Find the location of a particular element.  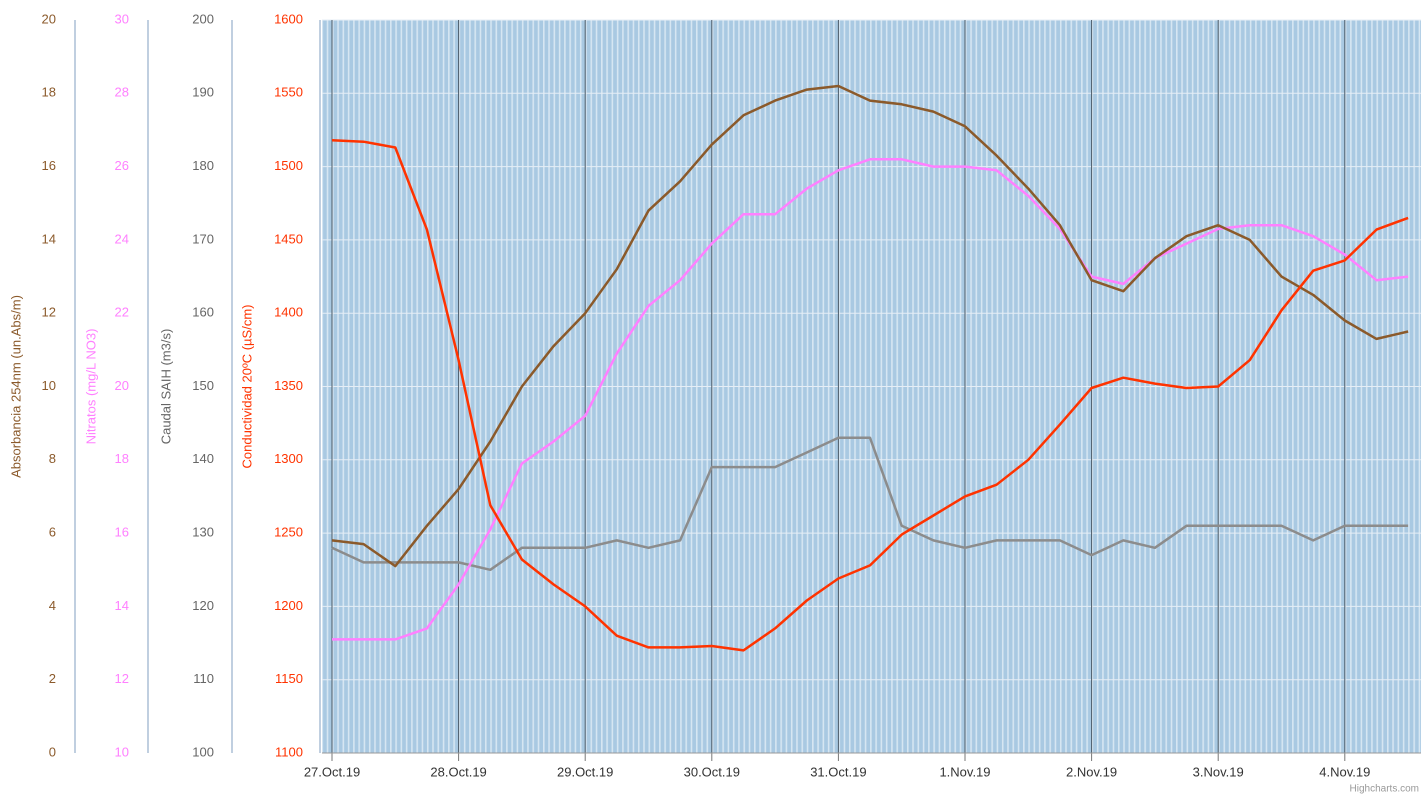

x-tick-label: 1.Nov.19 is located at coordinates (964, 771).